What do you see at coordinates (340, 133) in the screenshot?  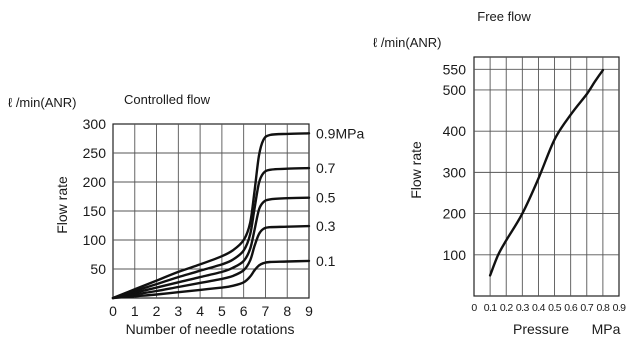 I see `controlled-series-label: 0.9MPa` at bounding box center [340, 133].